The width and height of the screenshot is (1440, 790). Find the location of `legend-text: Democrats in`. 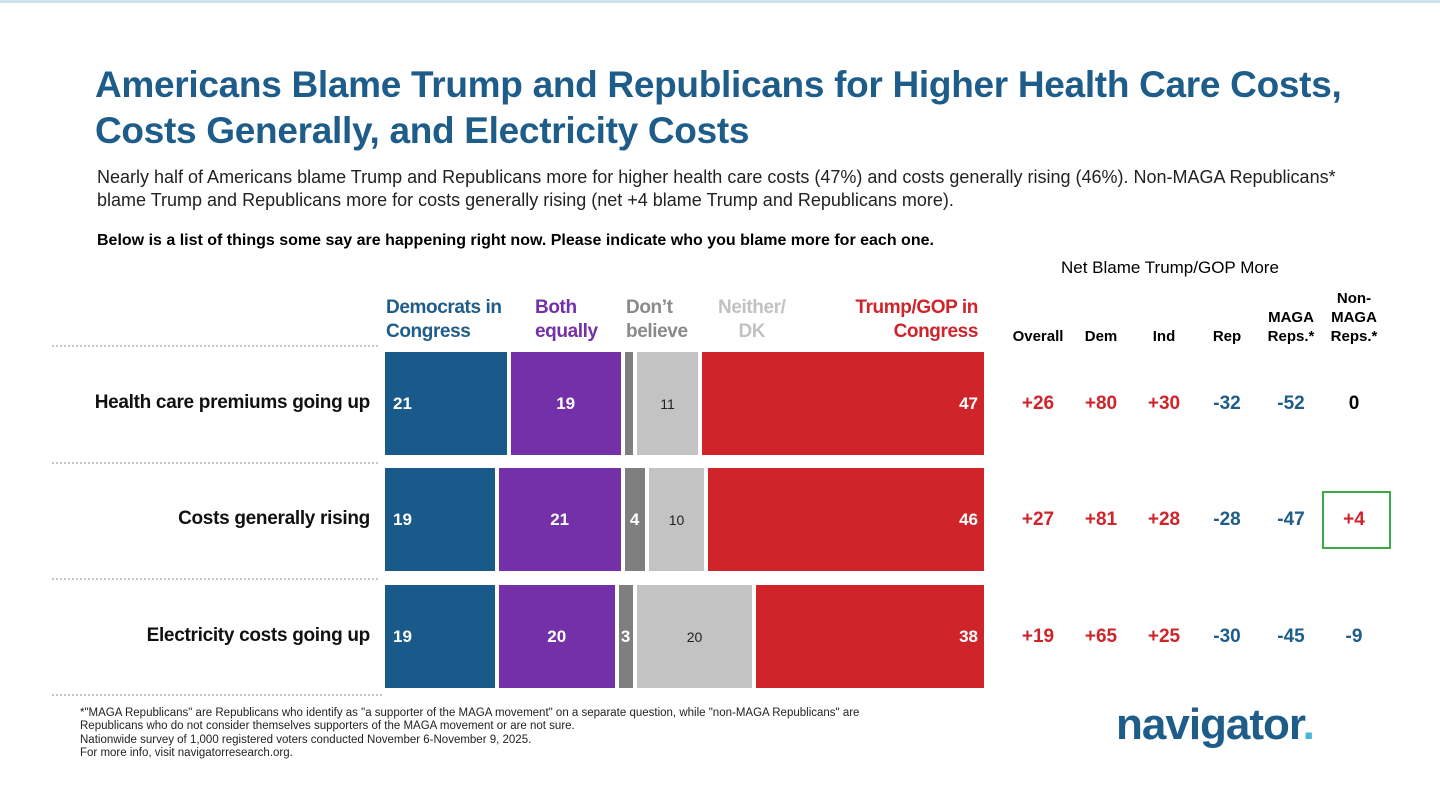

legend-text: Democrats in is located at coordinates (444, 307).